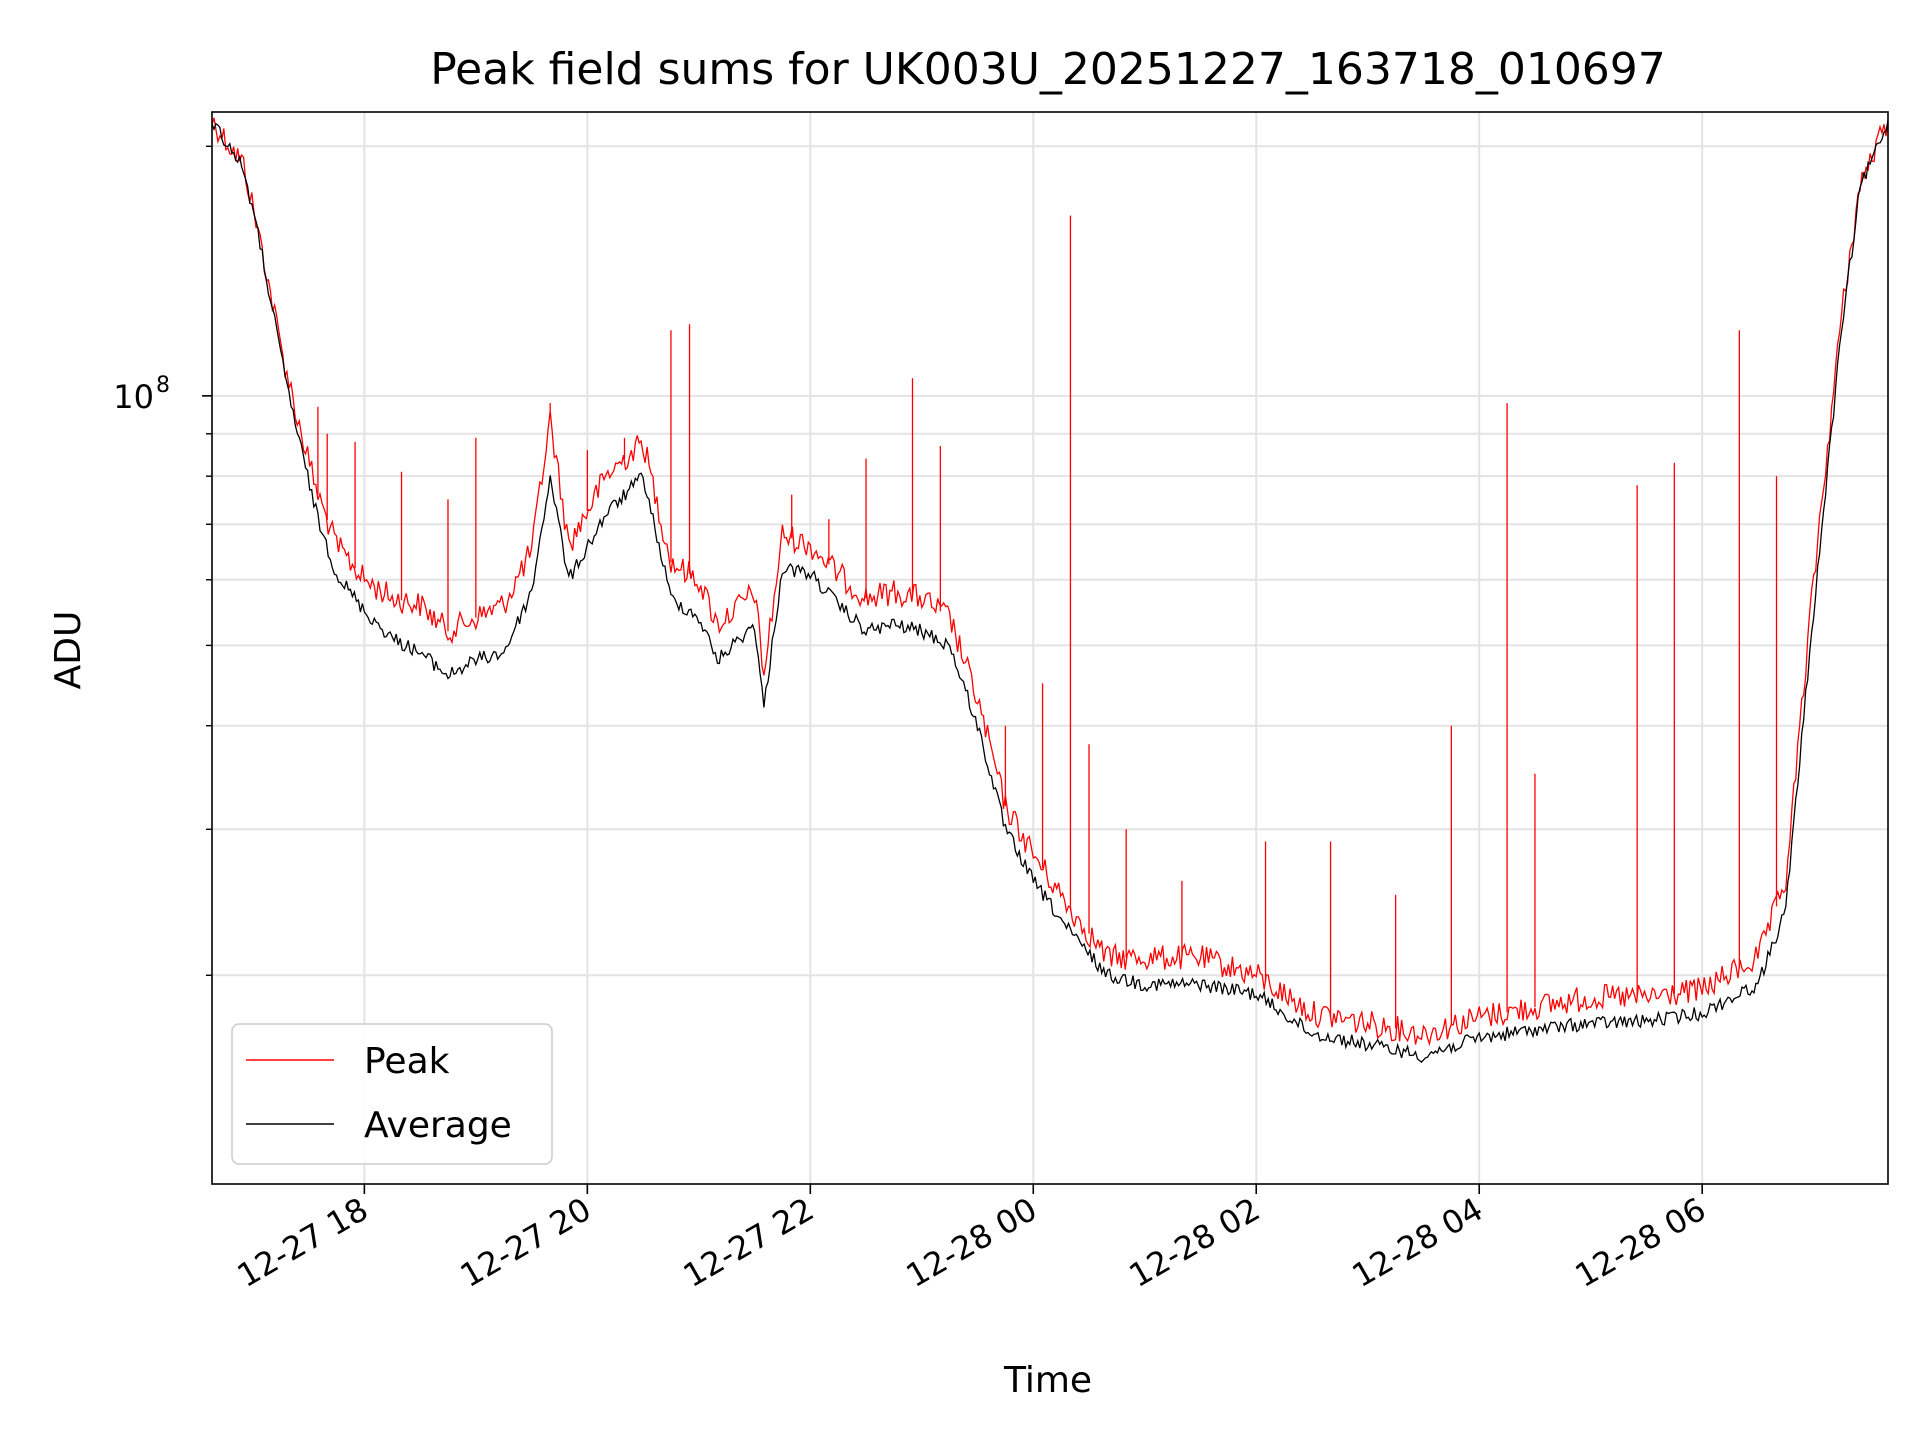 This screenshot has height=1440, width=1920. Describe the element at coordinates (407, 1061) in the screenshot. I see `legend-peak-label: Peak` at that location.